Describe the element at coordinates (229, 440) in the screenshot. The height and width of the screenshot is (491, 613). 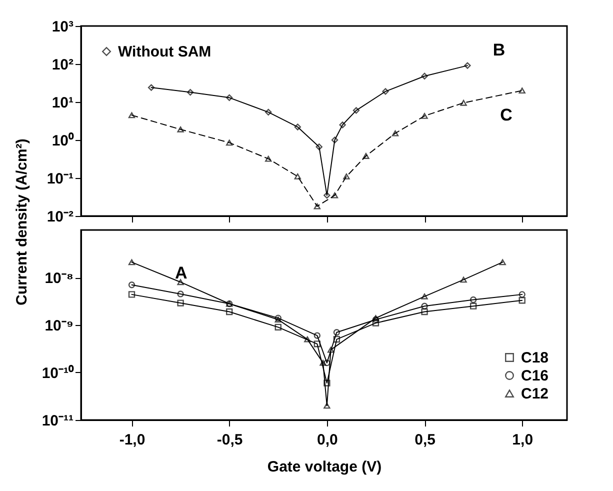
I see `x-tick-label: -0,5` at that location.